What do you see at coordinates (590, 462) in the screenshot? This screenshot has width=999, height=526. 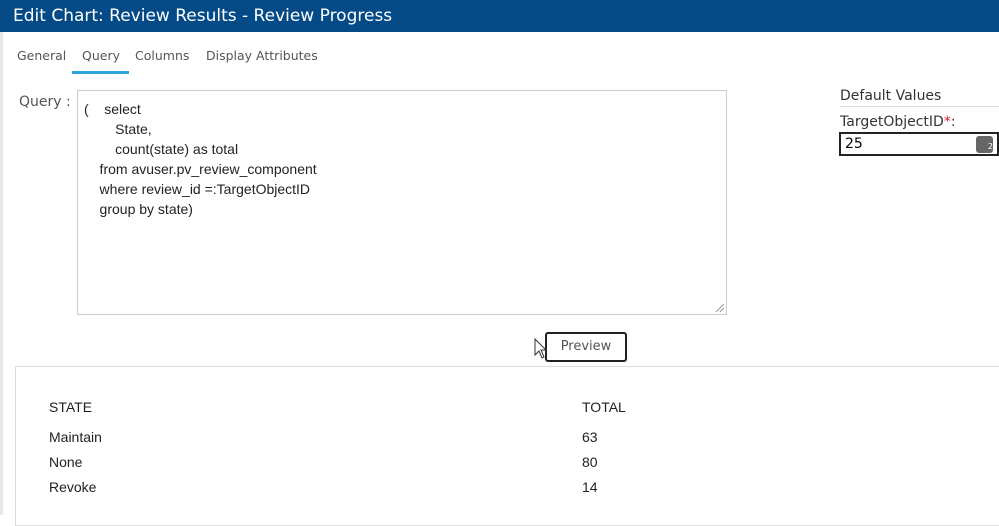 I see `row-total: 80` at bounding box center [590, 462].